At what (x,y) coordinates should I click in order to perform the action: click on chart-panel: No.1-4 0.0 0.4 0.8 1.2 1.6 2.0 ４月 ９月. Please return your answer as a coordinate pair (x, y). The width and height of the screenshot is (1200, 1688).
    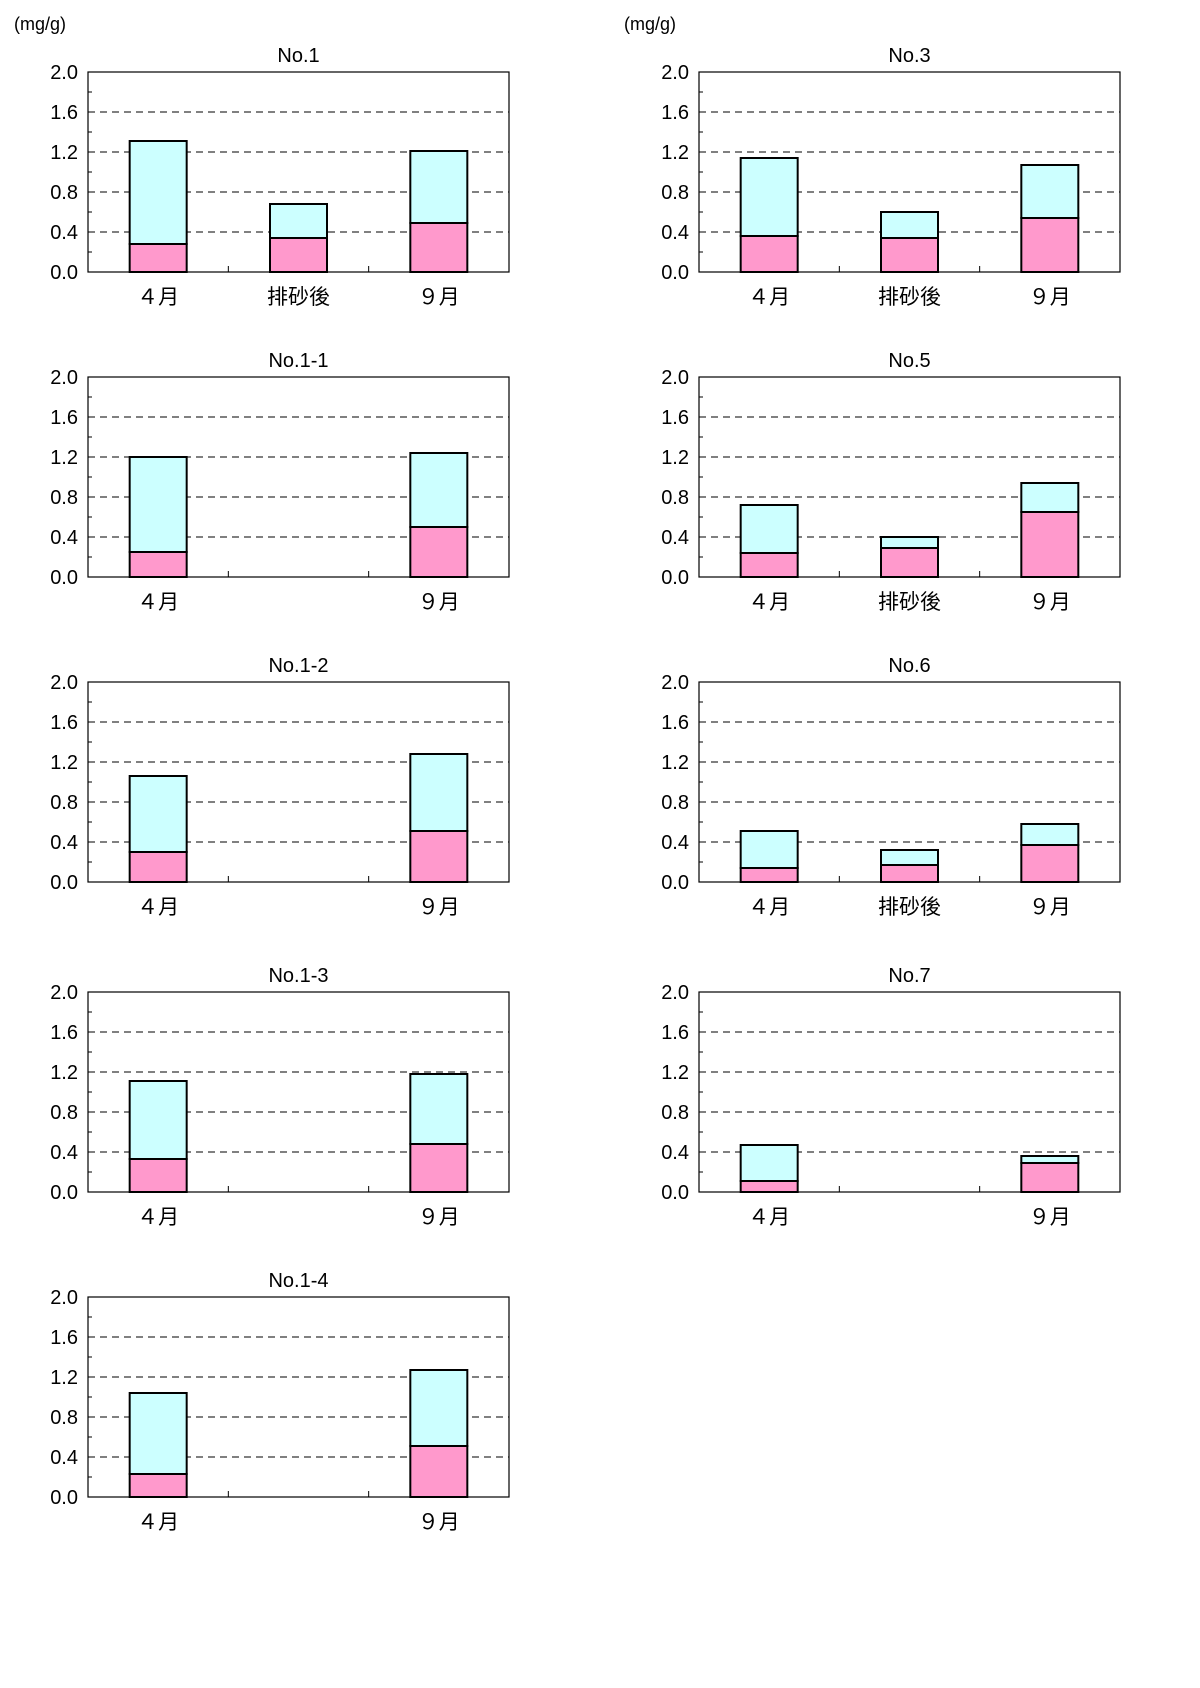
    Looking at the image, I should click on (280, 1402).